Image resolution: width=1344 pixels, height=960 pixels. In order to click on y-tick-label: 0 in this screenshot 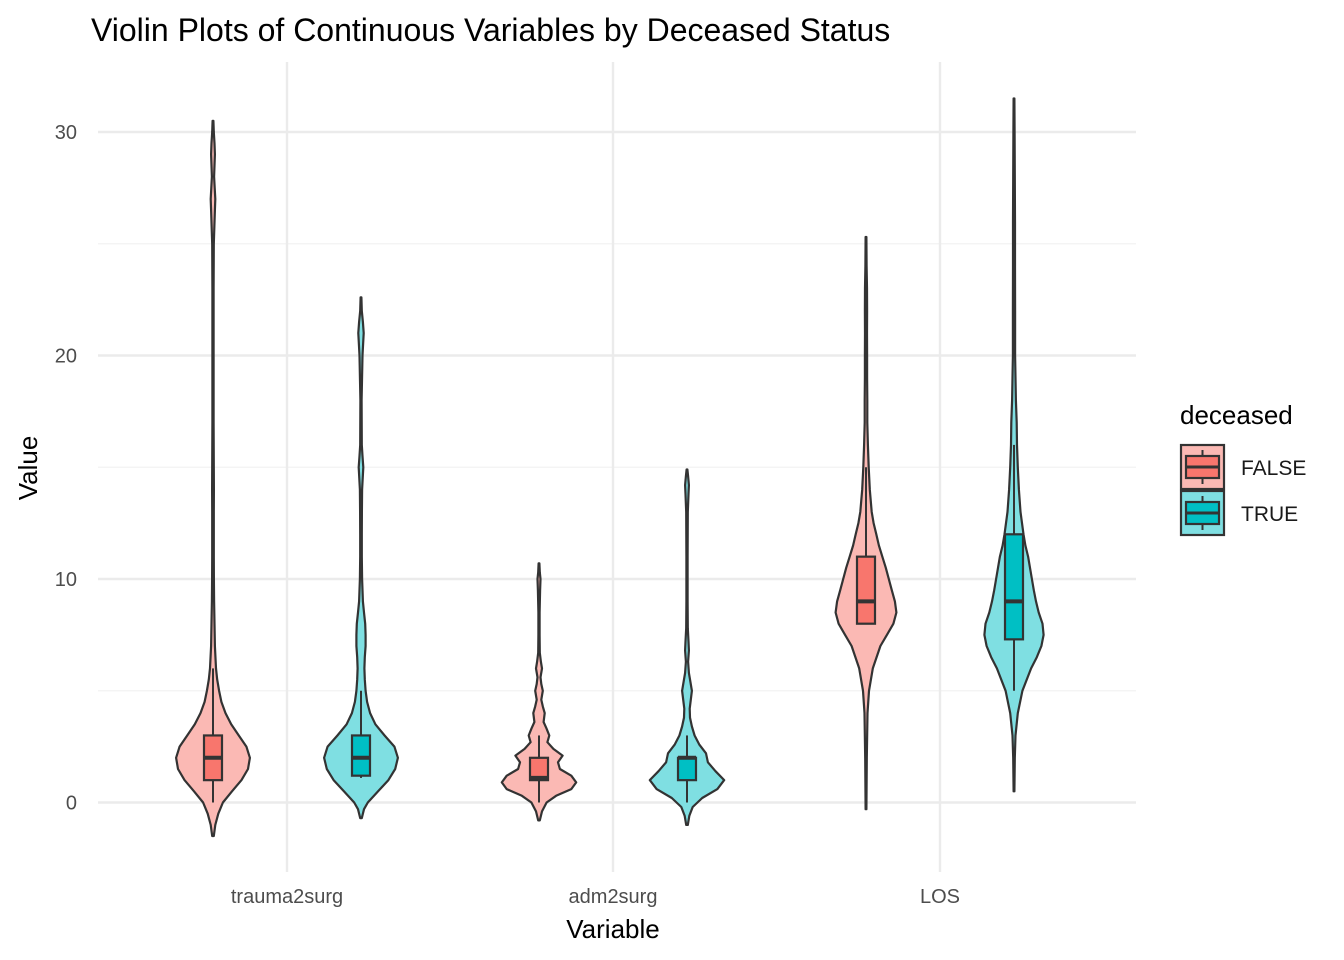, I will do `click(71, 804)`.